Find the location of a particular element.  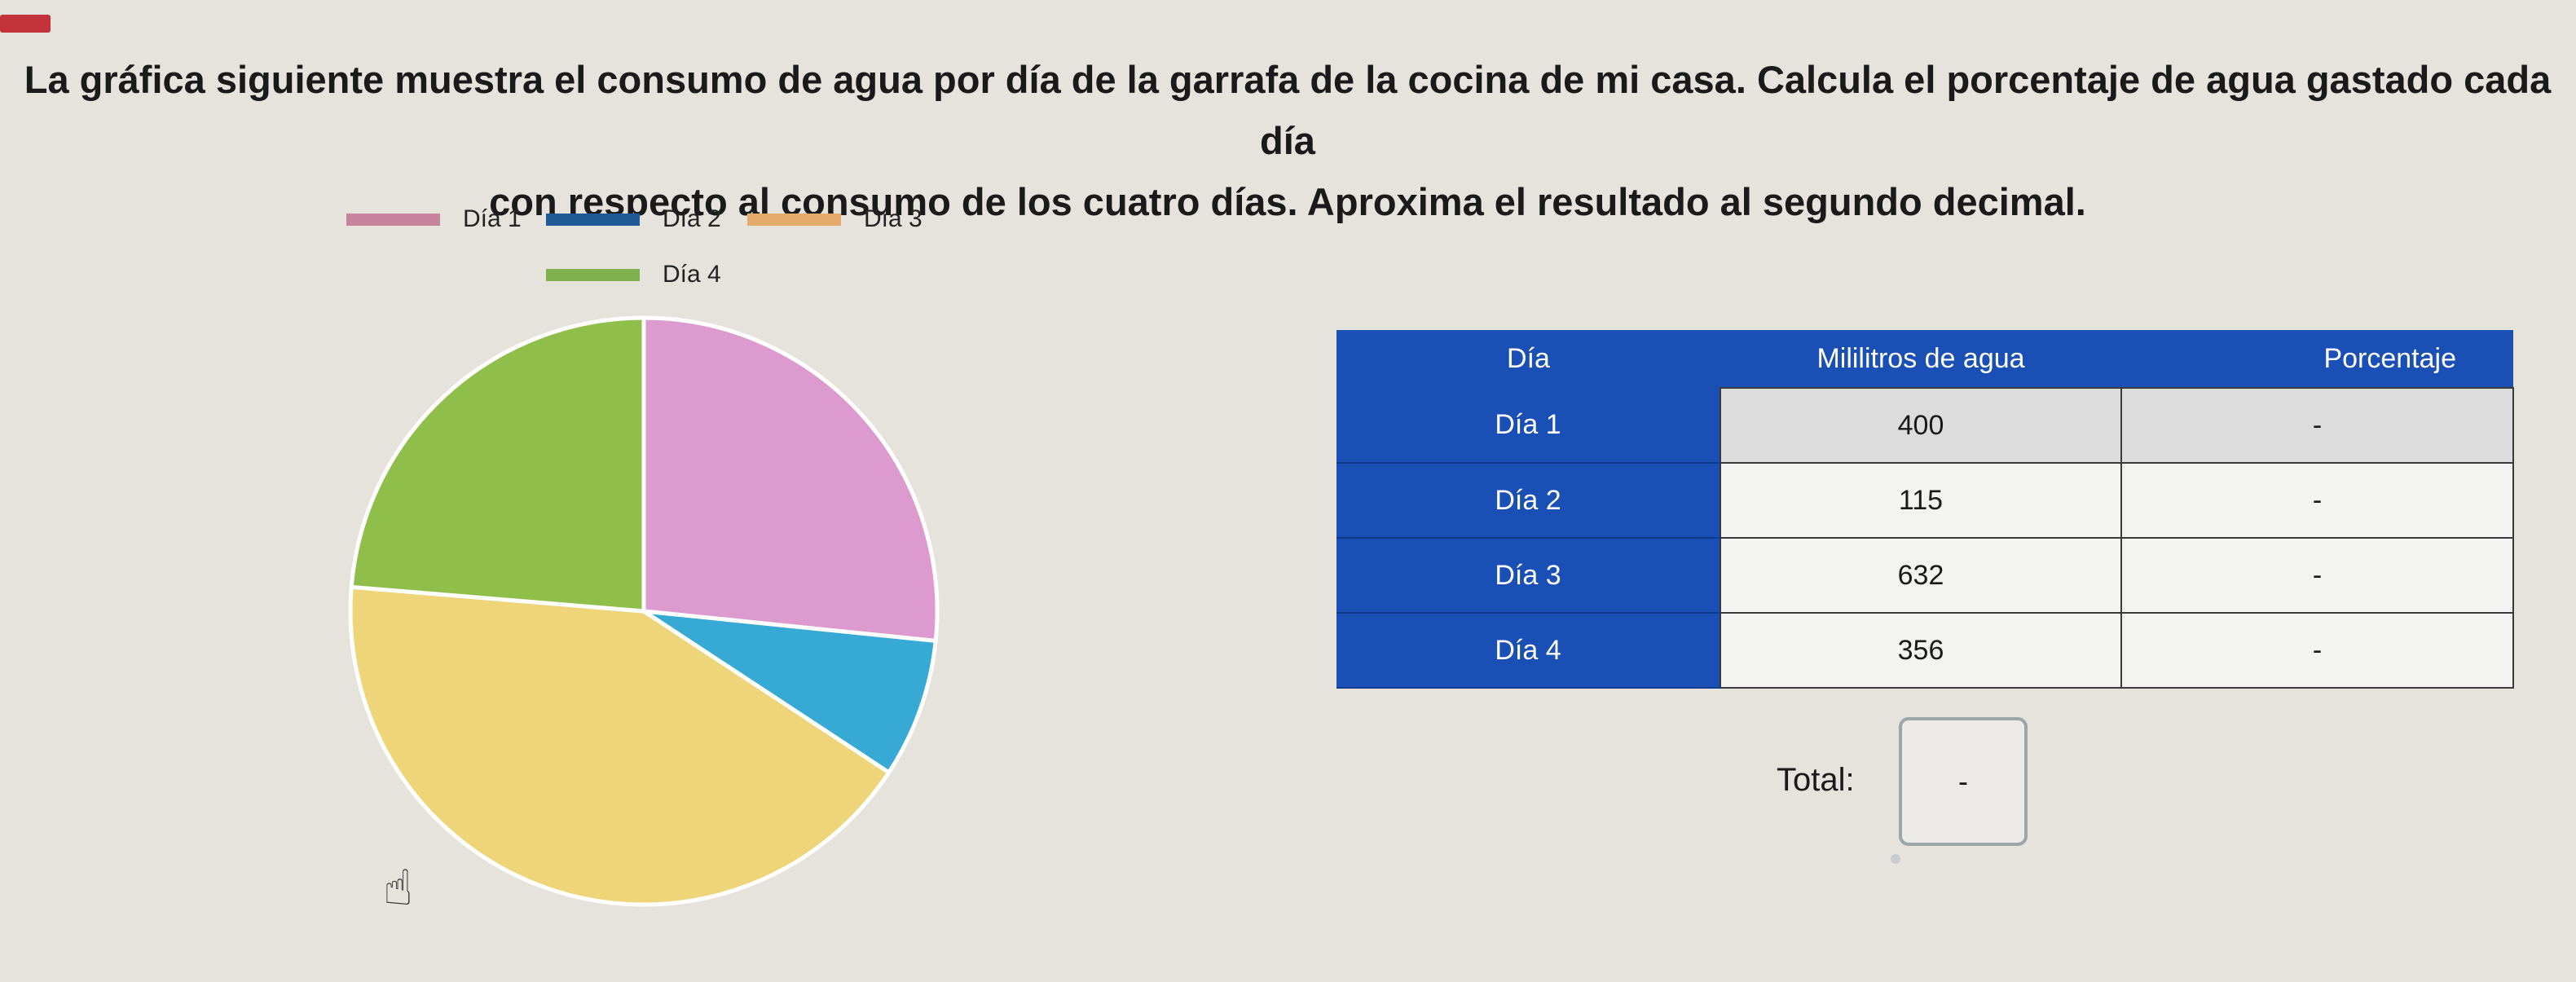

cell-day: Día 3 is located at coordinates (1528, 576).